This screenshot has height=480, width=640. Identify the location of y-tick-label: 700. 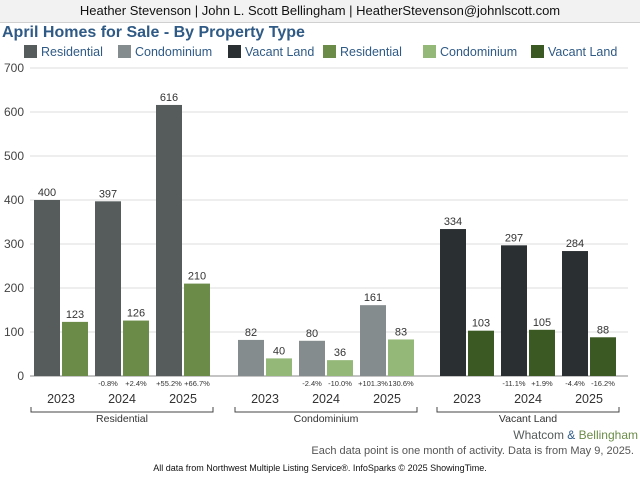
(14, 68).